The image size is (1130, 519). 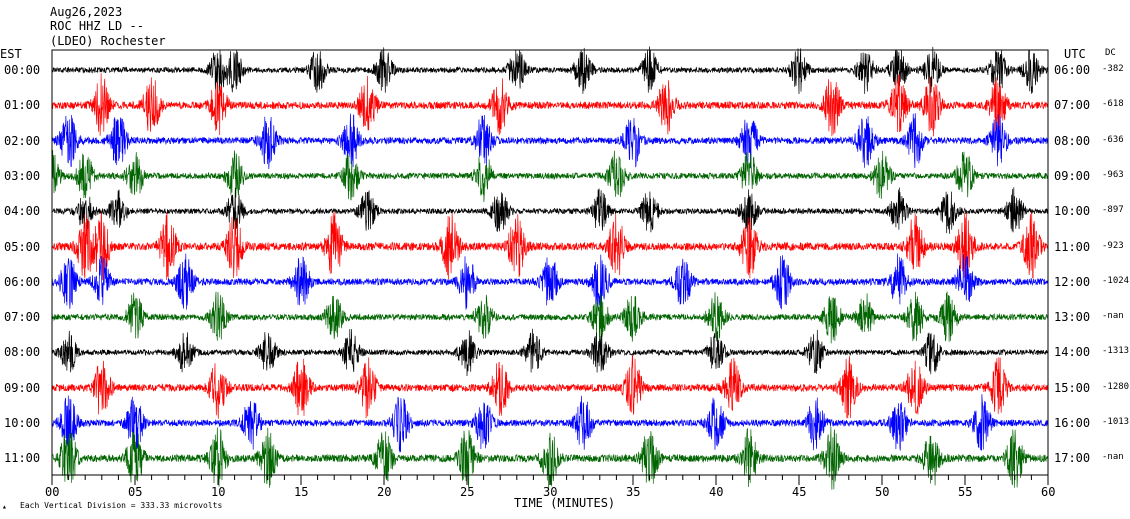 I want to click on trace-06:00, so click(x=550, y=281).